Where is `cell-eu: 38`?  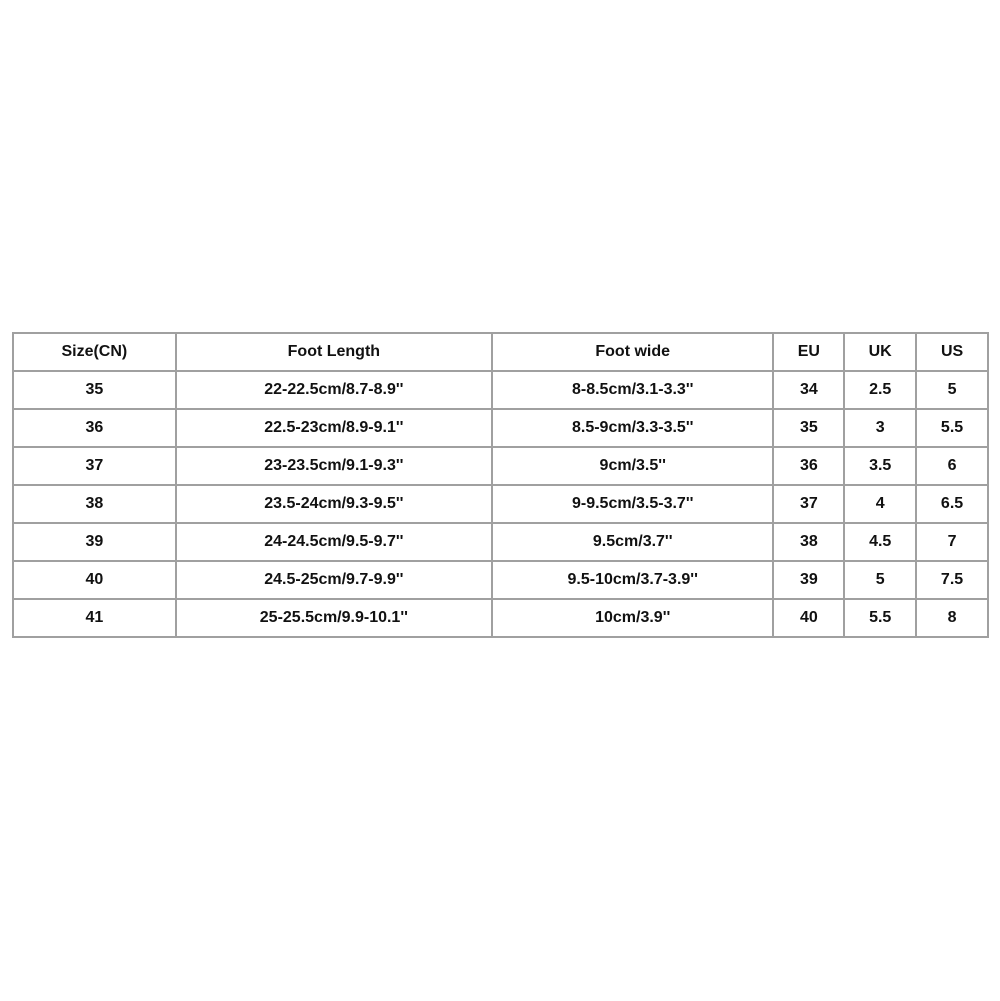
cell-eu: 38 is located at coordinates (809, 542).